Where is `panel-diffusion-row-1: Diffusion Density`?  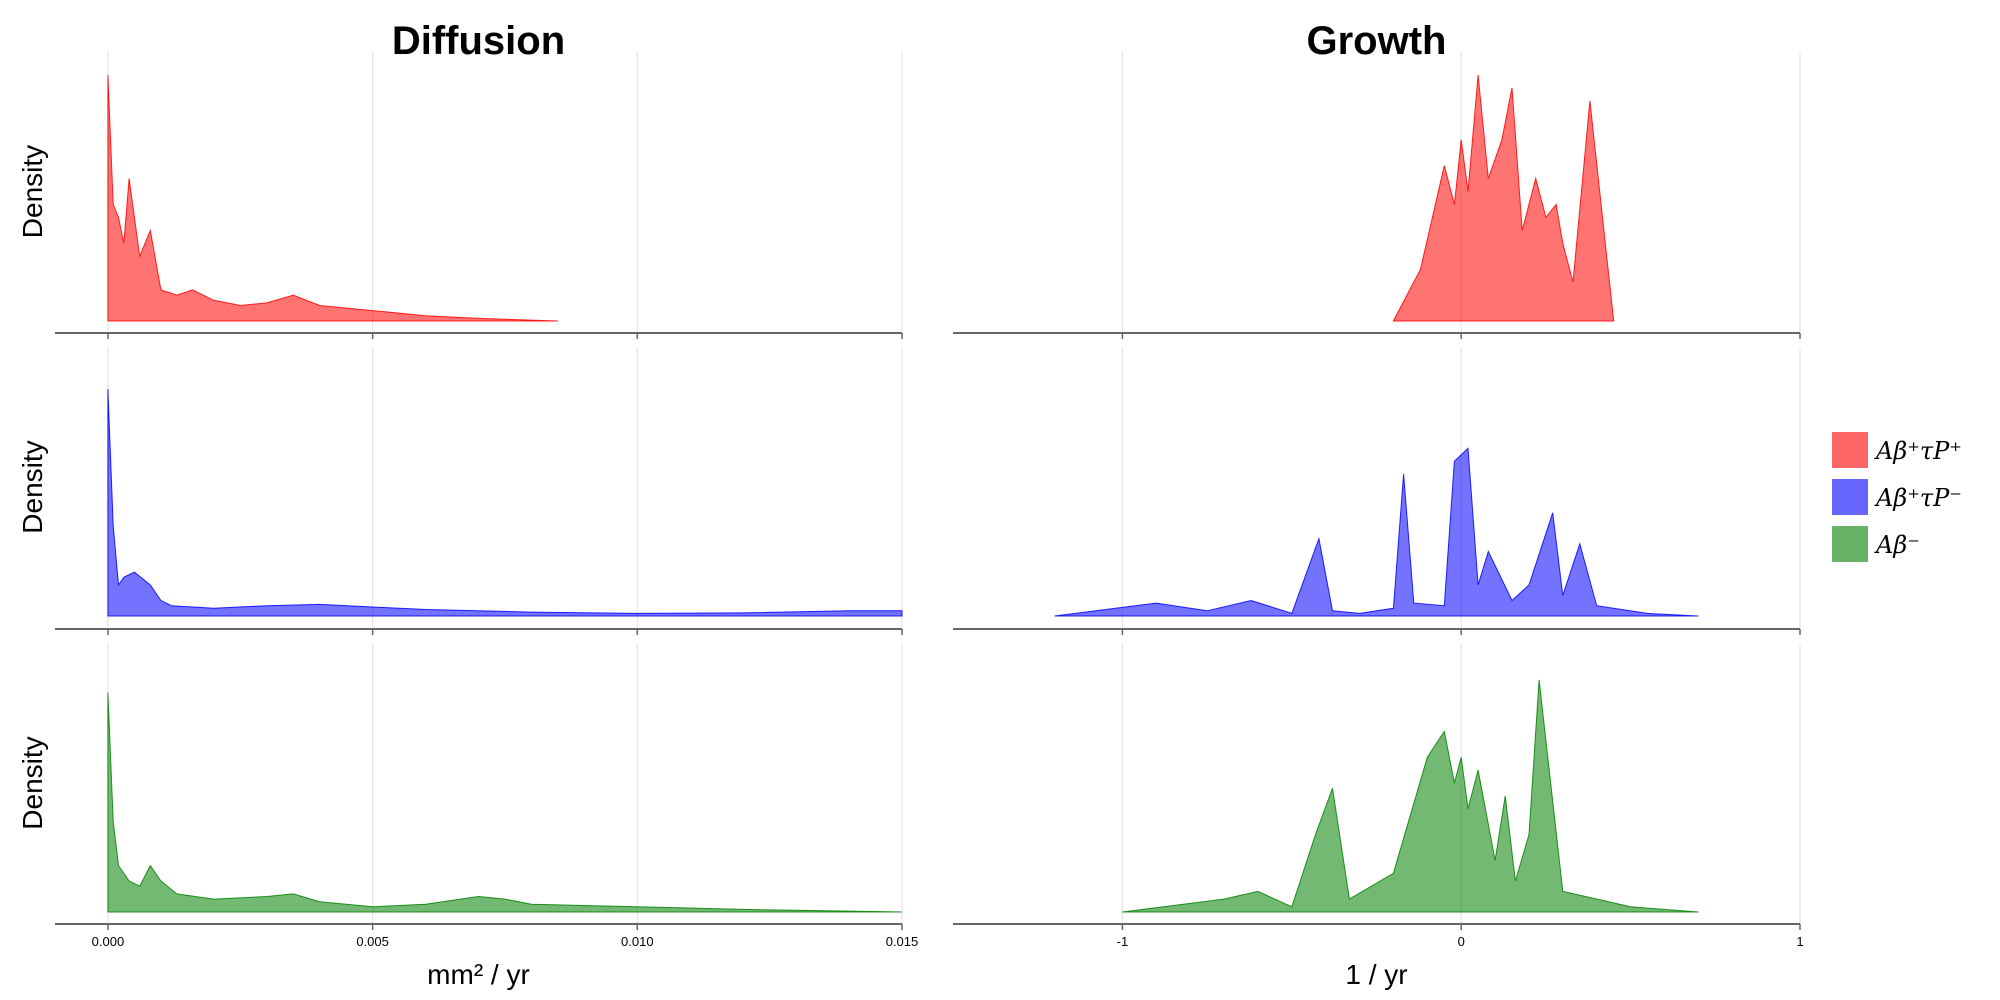
panel-diffusion-row-1: Diffusion Density is located at coordinates (460, 179).